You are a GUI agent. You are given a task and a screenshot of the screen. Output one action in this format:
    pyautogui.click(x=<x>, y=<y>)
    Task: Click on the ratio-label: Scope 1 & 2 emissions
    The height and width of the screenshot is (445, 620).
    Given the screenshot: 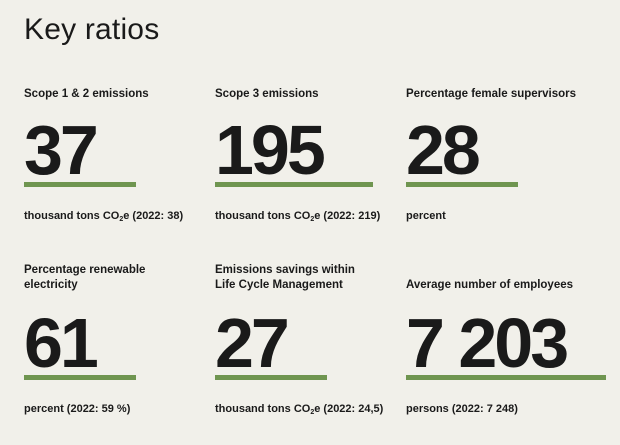 What is the action you would take?
    pyautogui.click(x=86, y=94)
    